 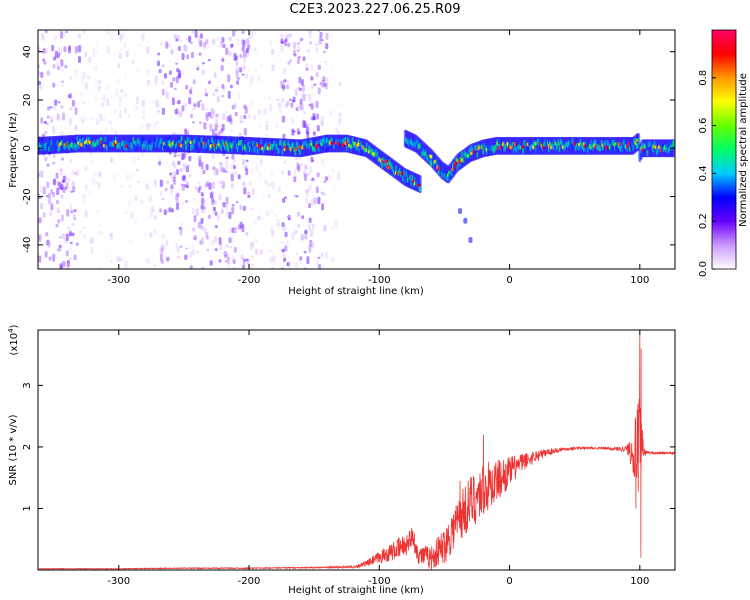 I want to click on colorbar-tick-label: 0.2, so click(x=703, y=221).